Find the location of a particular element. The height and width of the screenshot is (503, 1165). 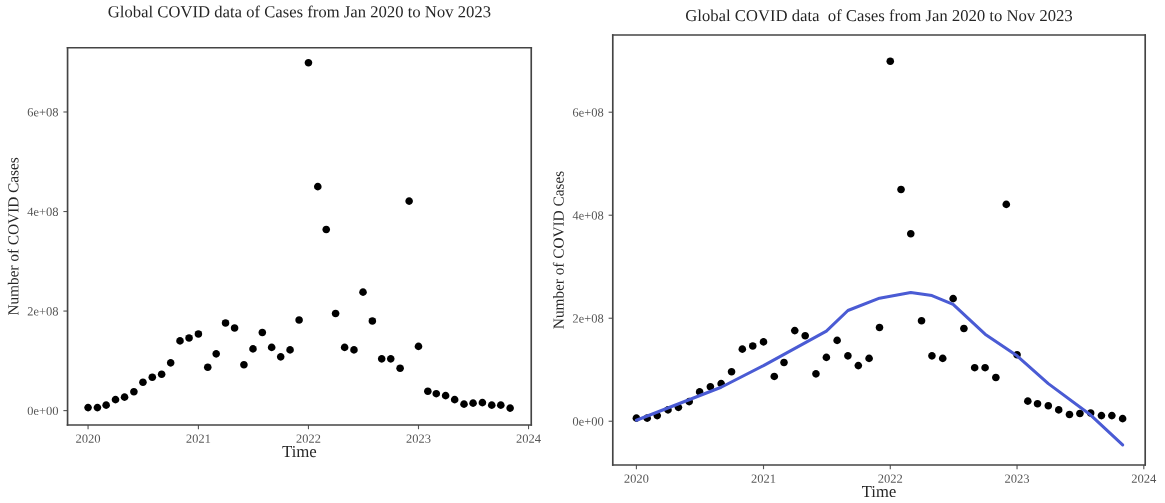

y-axis-title: Number of COVID Cases is located at coordinates (558, 250).